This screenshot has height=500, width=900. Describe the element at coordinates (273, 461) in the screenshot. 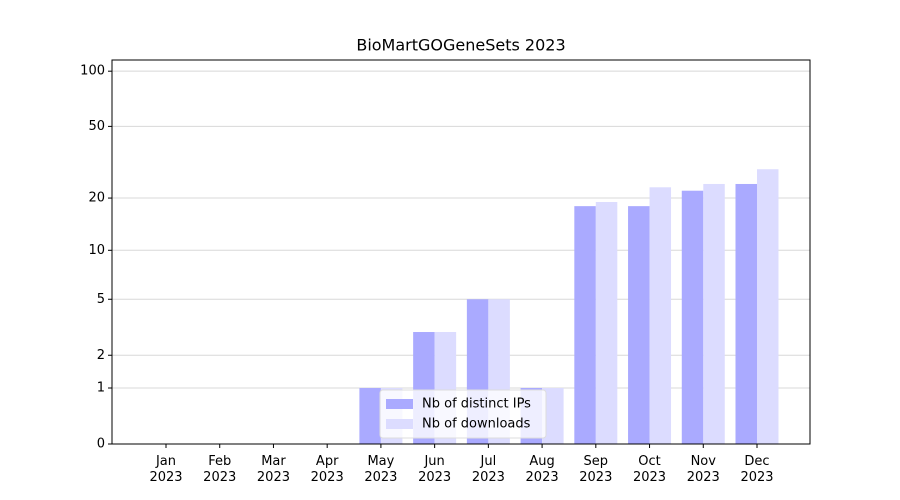

I see `x-tick-label-line: Mar` at that location.